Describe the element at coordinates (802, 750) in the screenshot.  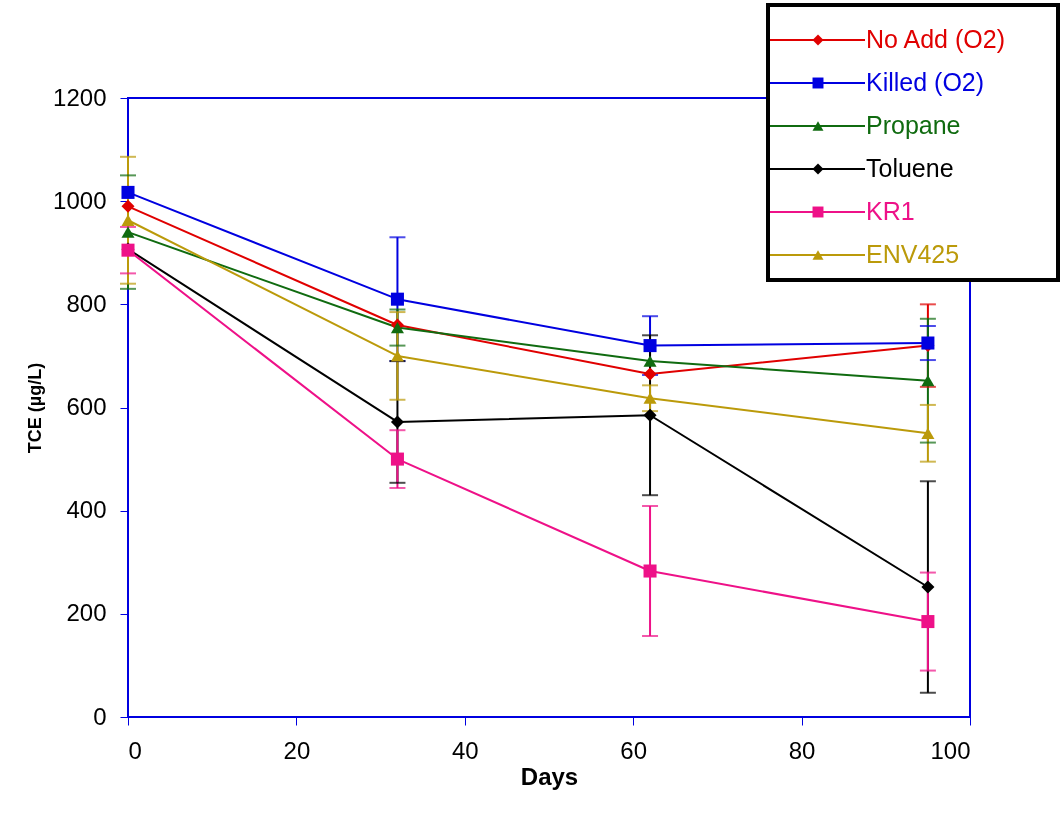
I see `x-tick-label: 80` at that location.